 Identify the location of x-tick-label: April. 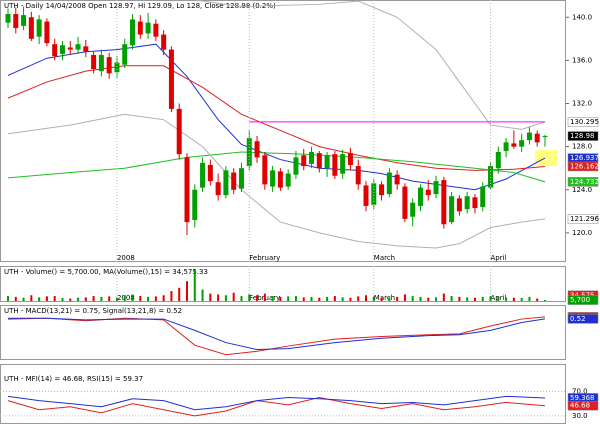
(499, 258).